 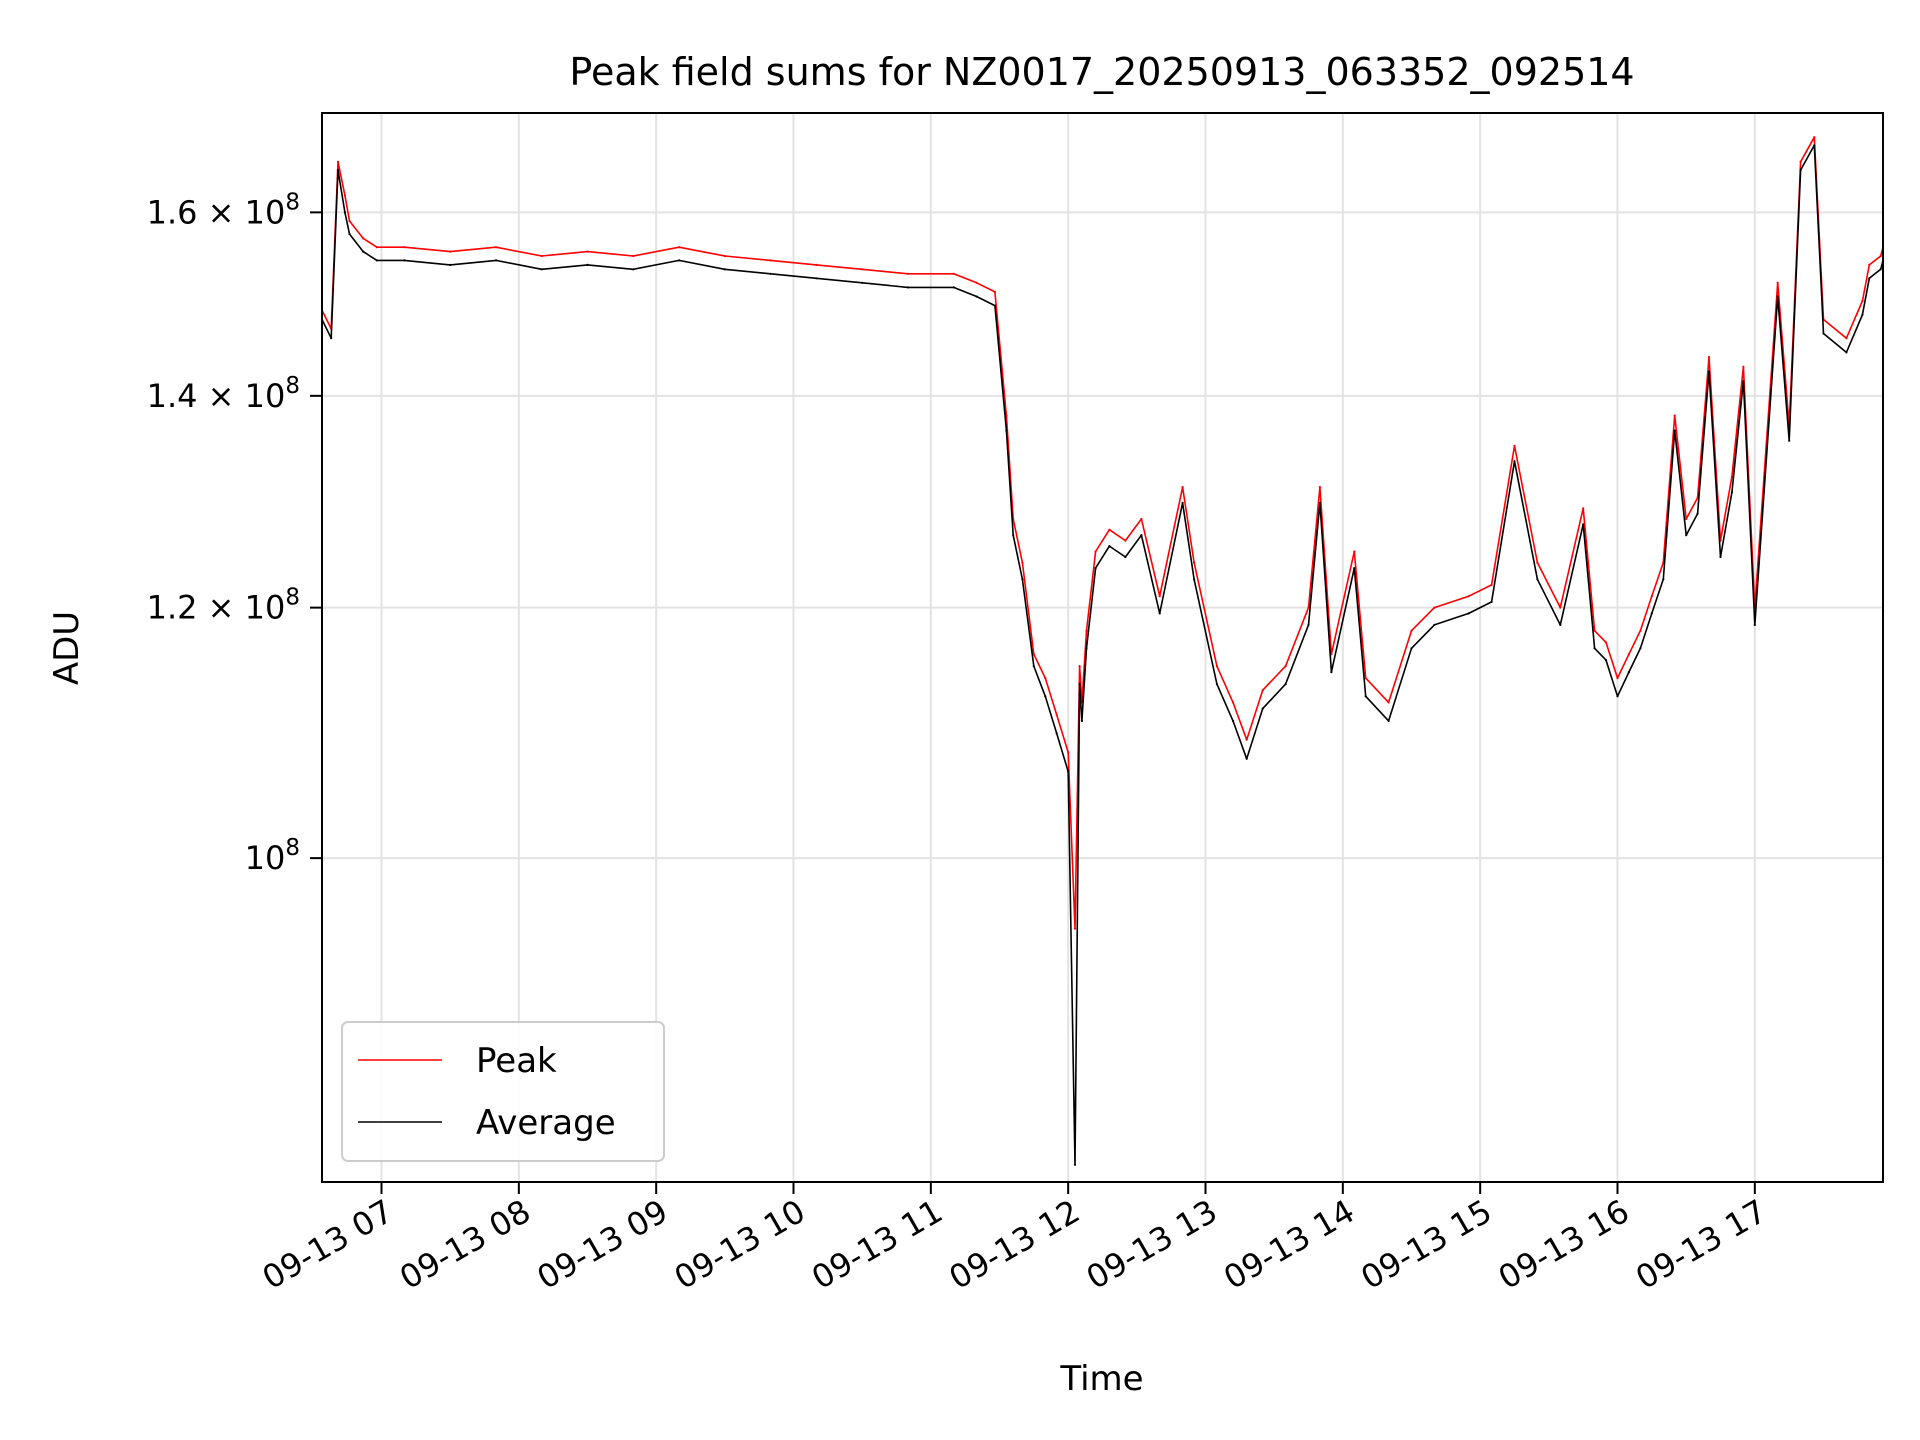 What do you see at coordinates (216, 608) in the screenshot?
I see `y-tick-label-base: 1.2 × 10` at bounding box center [216, 608].